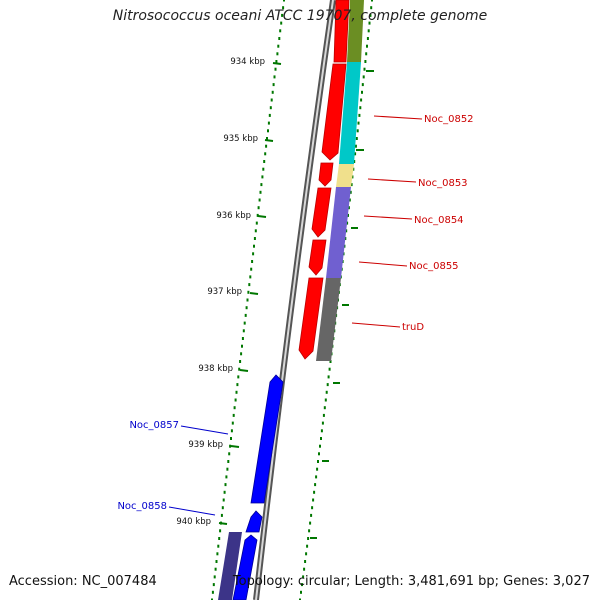  I want to click on scale-label-934: 934 kbp, so click(247, 62).